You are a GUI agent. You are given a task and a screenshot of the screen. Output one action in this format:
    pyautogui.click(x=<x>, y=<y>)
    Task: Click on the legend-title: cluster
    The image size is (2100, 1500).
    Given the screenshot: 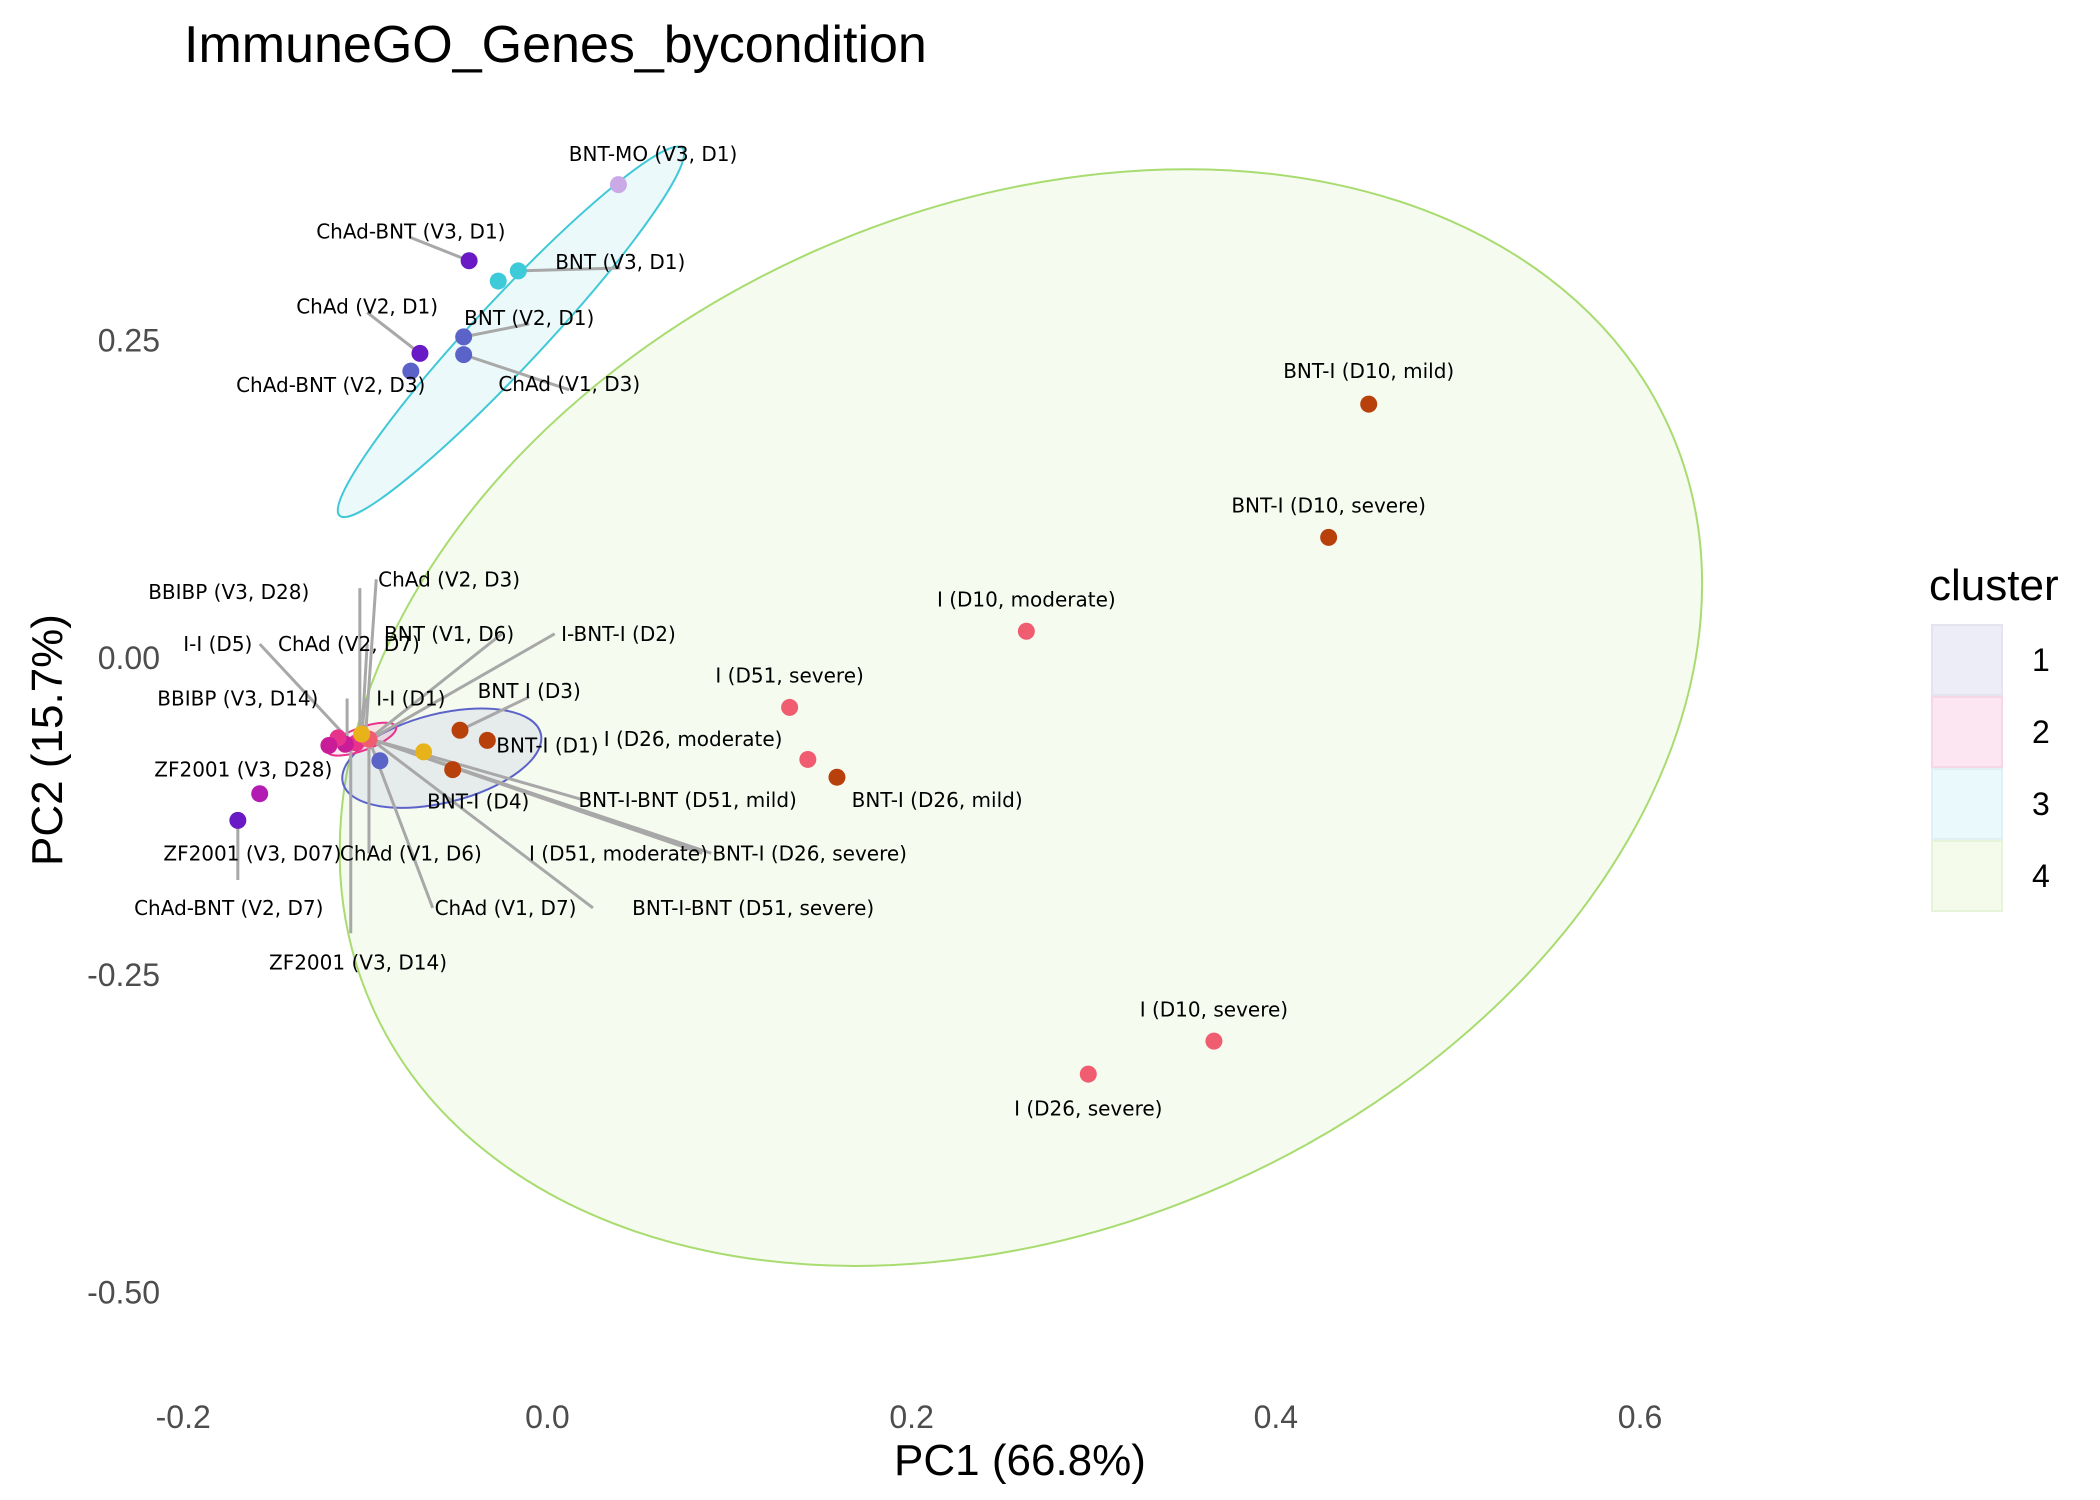 What is the action you would take?
    pyautogui.click(x=1994, y=585)
    